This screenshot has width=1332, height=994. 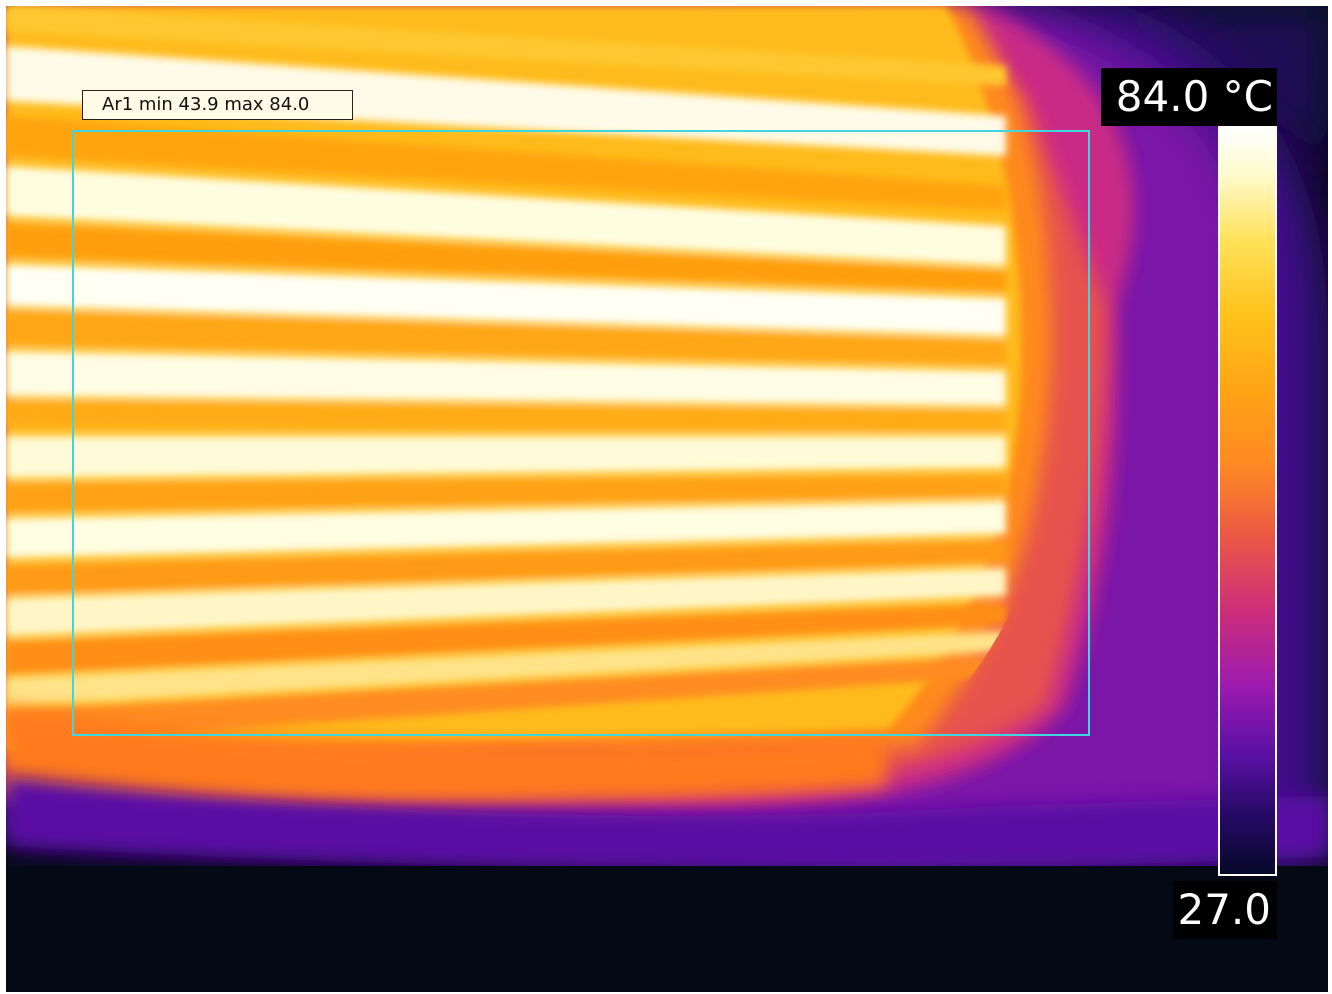 I want to click on temperature-scale-min: 27.0, so click(x=1225, y=910).